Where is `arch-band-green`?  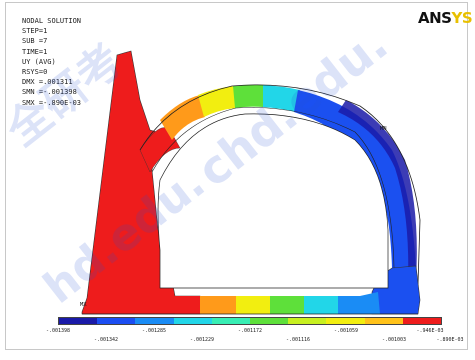 arch-band-green is located at coordinates (249, 96).